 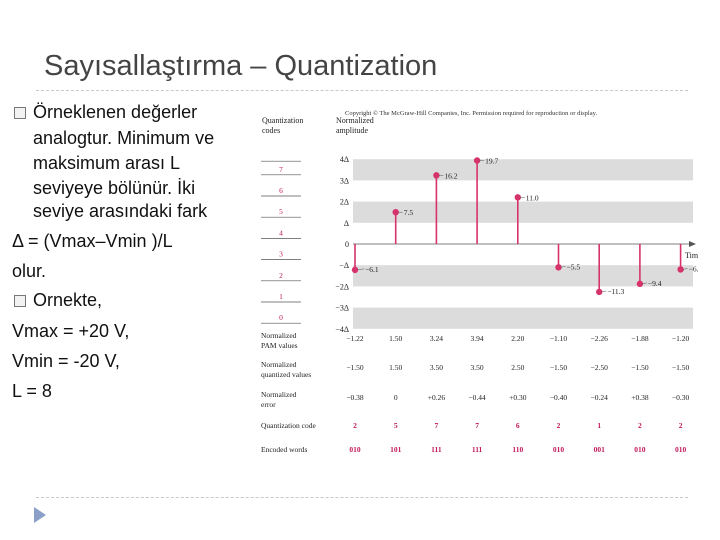 I want to click on table-cell: +0.38, so click(x=640, y=397).